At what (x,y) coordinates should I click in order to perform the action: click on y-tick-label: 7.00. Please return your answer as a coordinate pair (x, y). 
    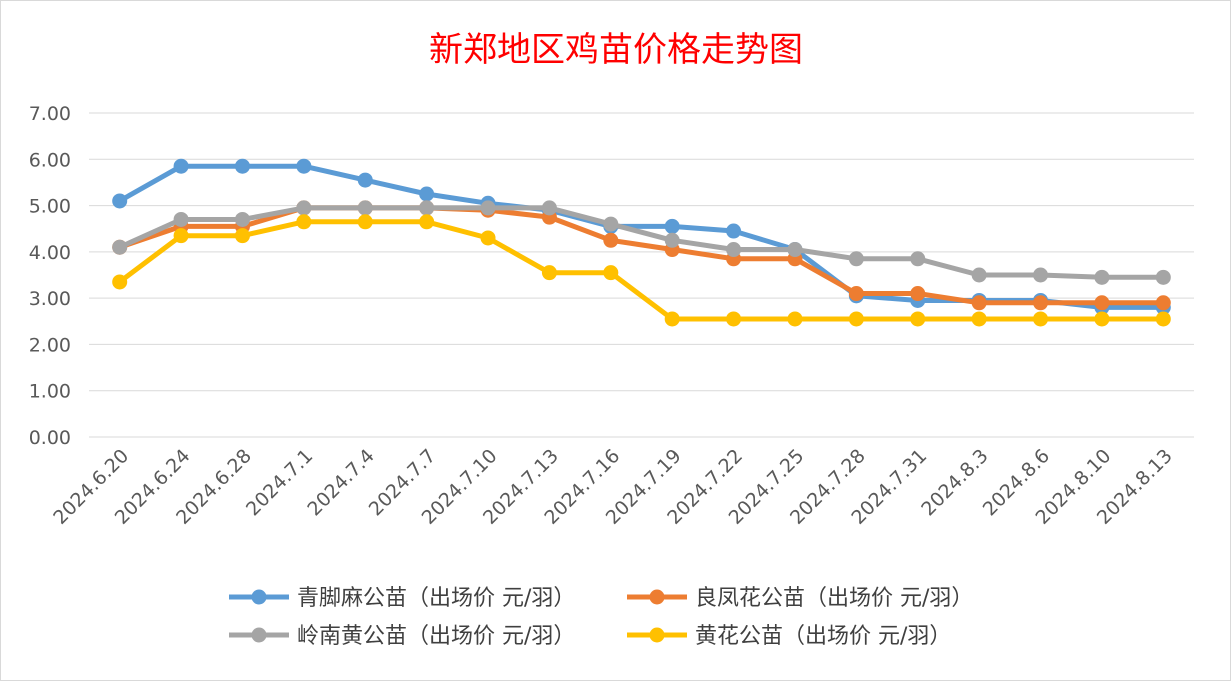
    Looking at the image, I should click on (50, 114).